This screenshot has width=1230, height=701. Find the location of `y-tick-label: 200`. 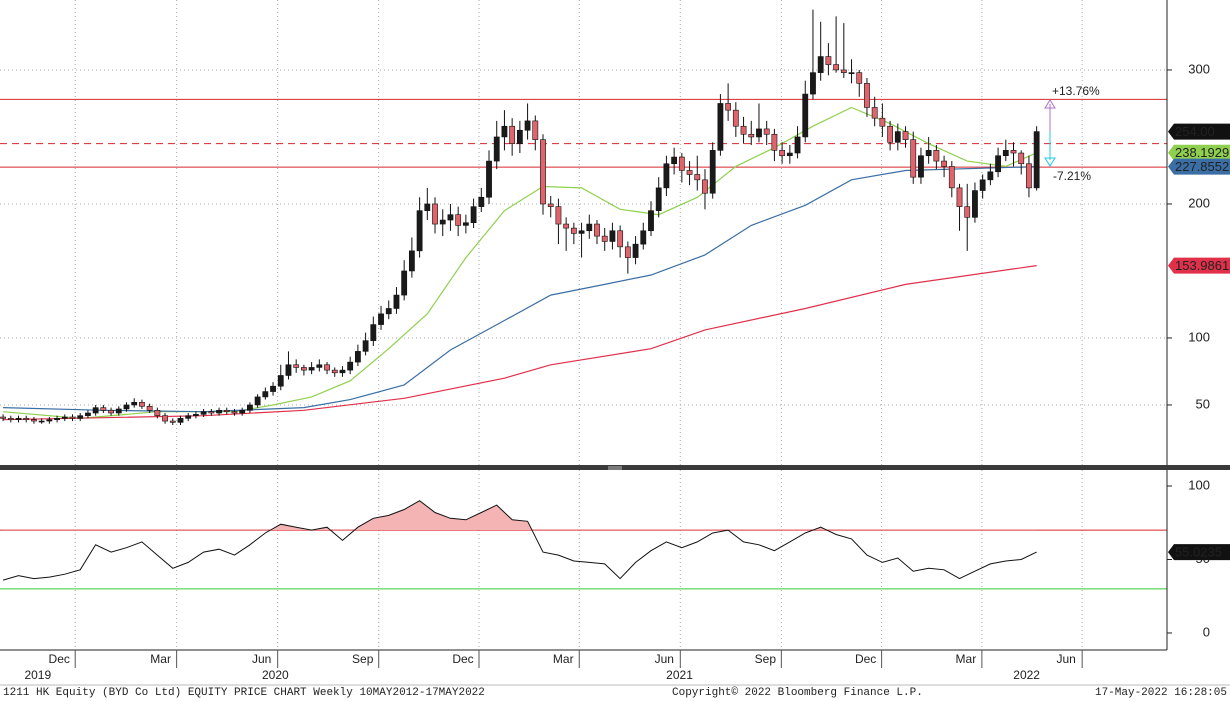

y-tick-label: 200 is located at coordinates (1199, 202).